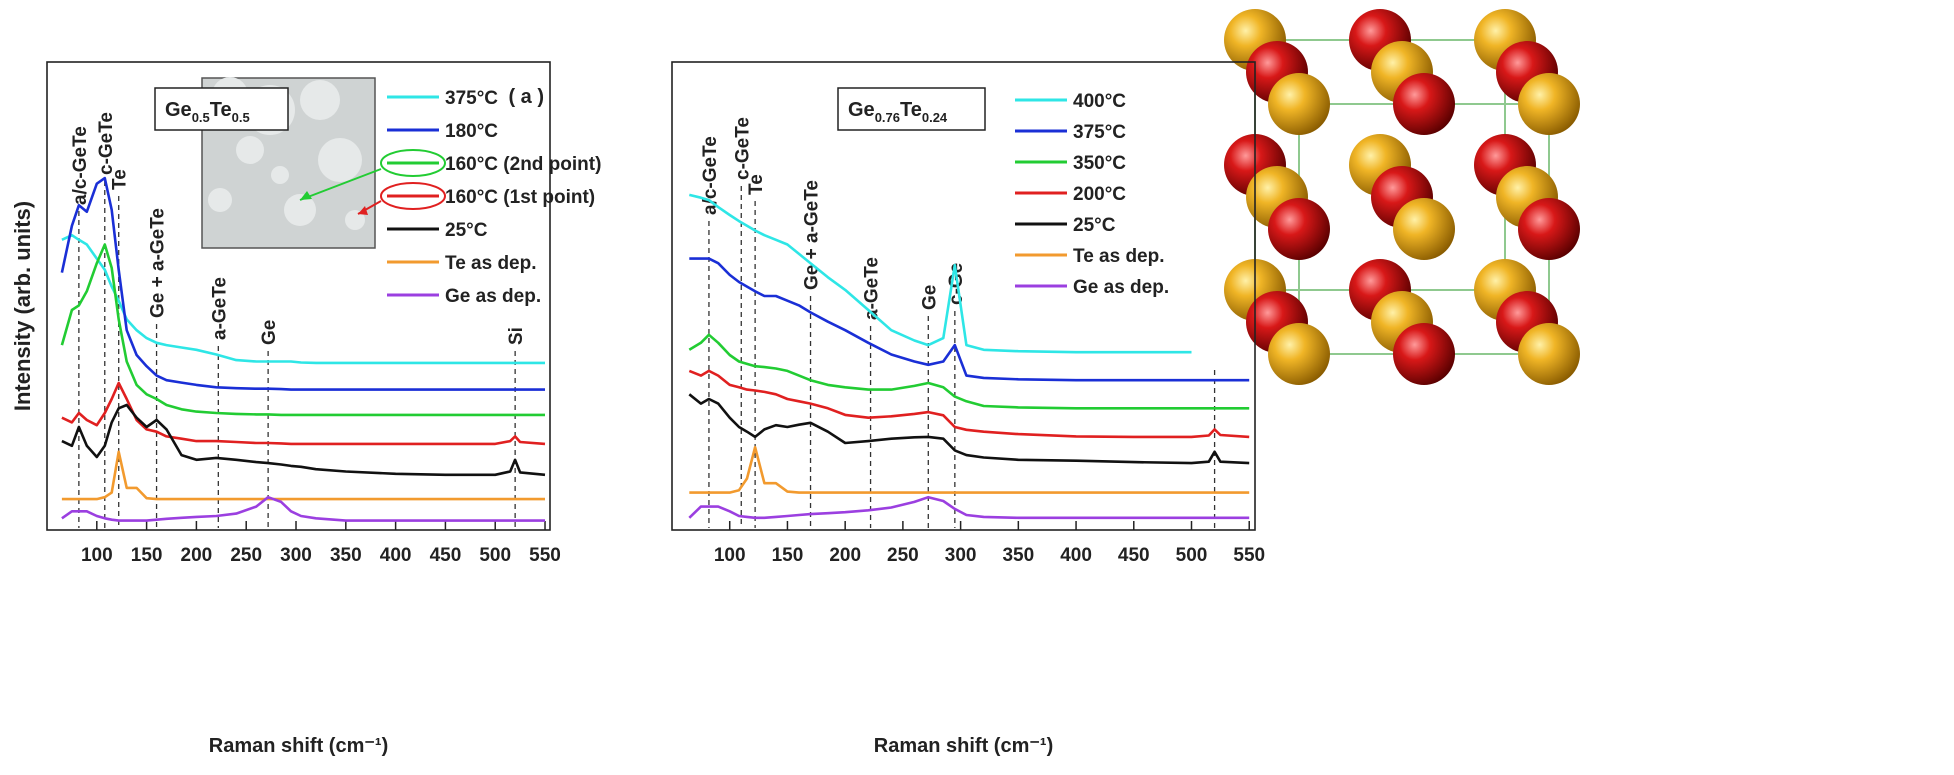  What do you see at coordinates (1099, 101) in the screenshot?
I see `legend-label: 400°C` at bounding box center [1099, 101].